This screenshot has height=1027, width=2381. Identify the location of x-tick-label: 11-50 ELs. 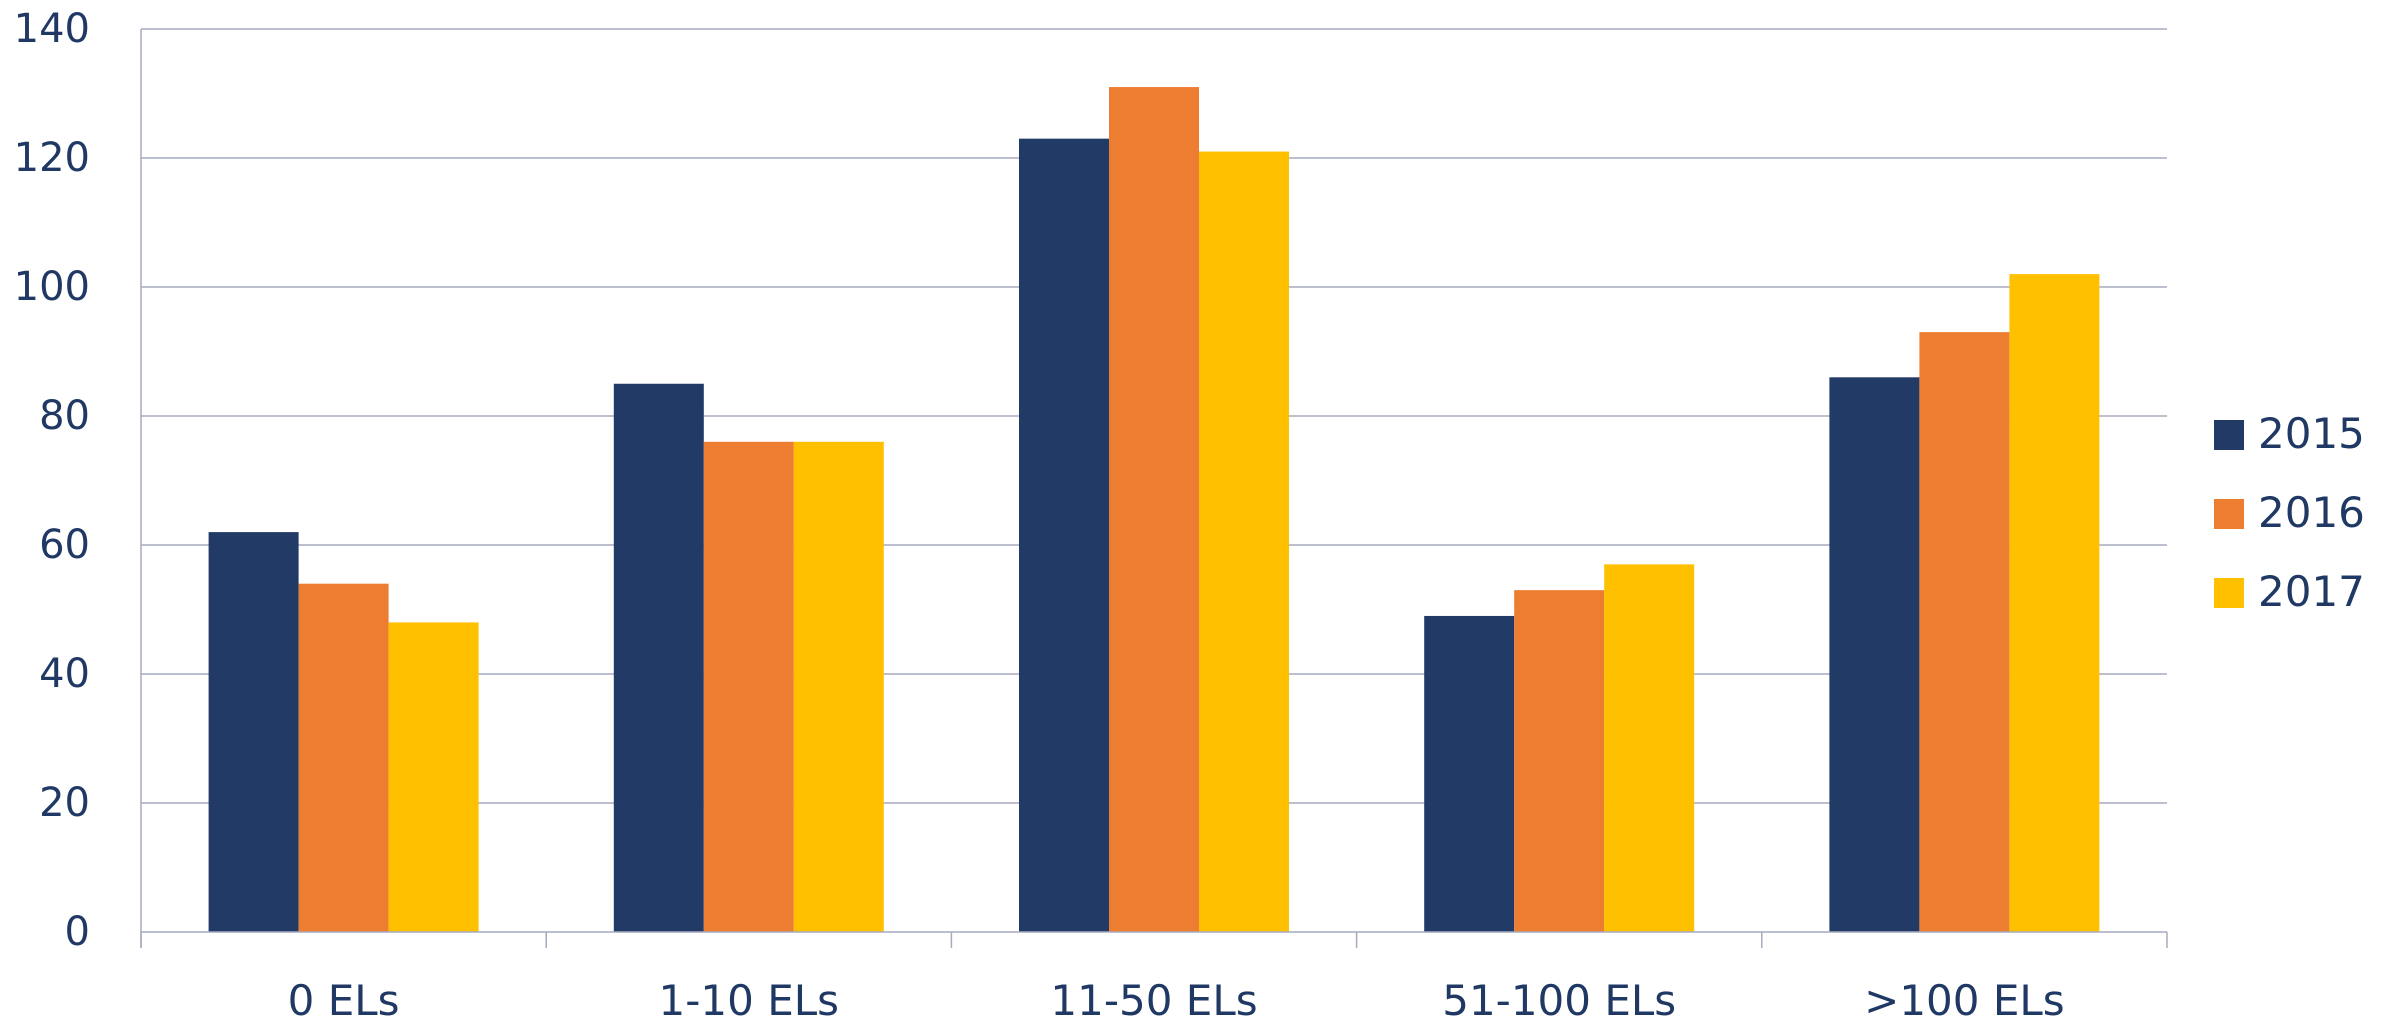
(1153, 999).